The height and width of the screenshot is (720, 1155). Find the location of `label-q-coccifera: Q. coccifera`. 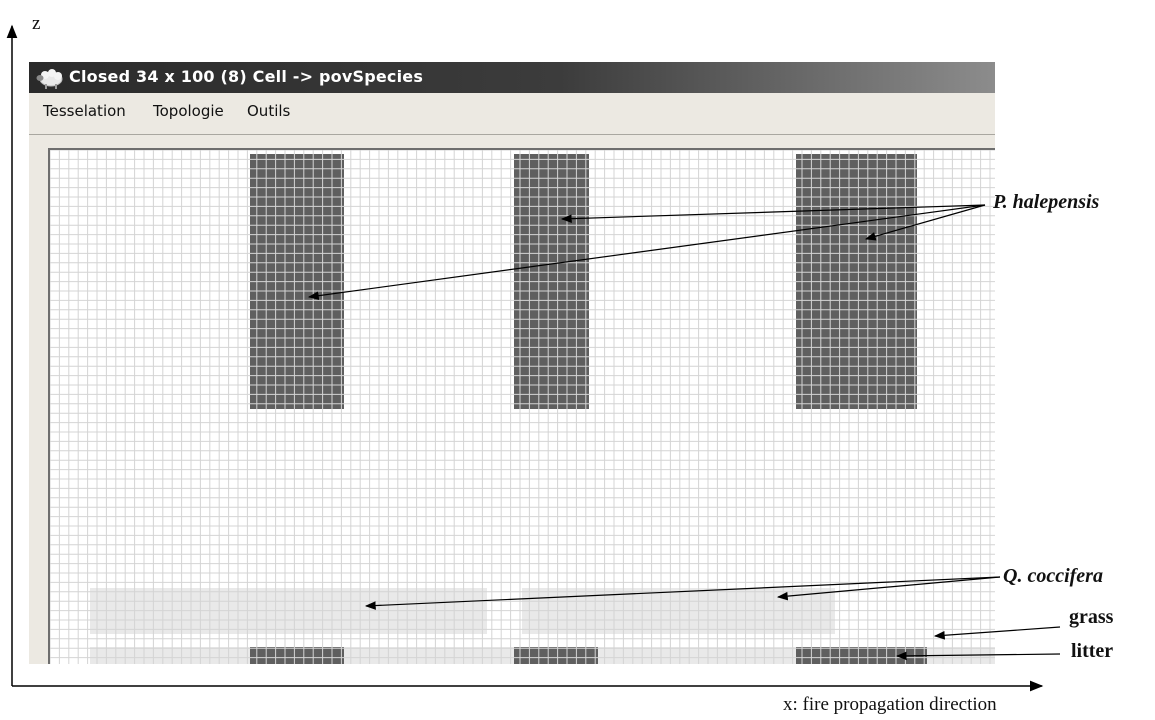

label-q-coccifera: Q. coccifera is located at coordinates (1053, 576).